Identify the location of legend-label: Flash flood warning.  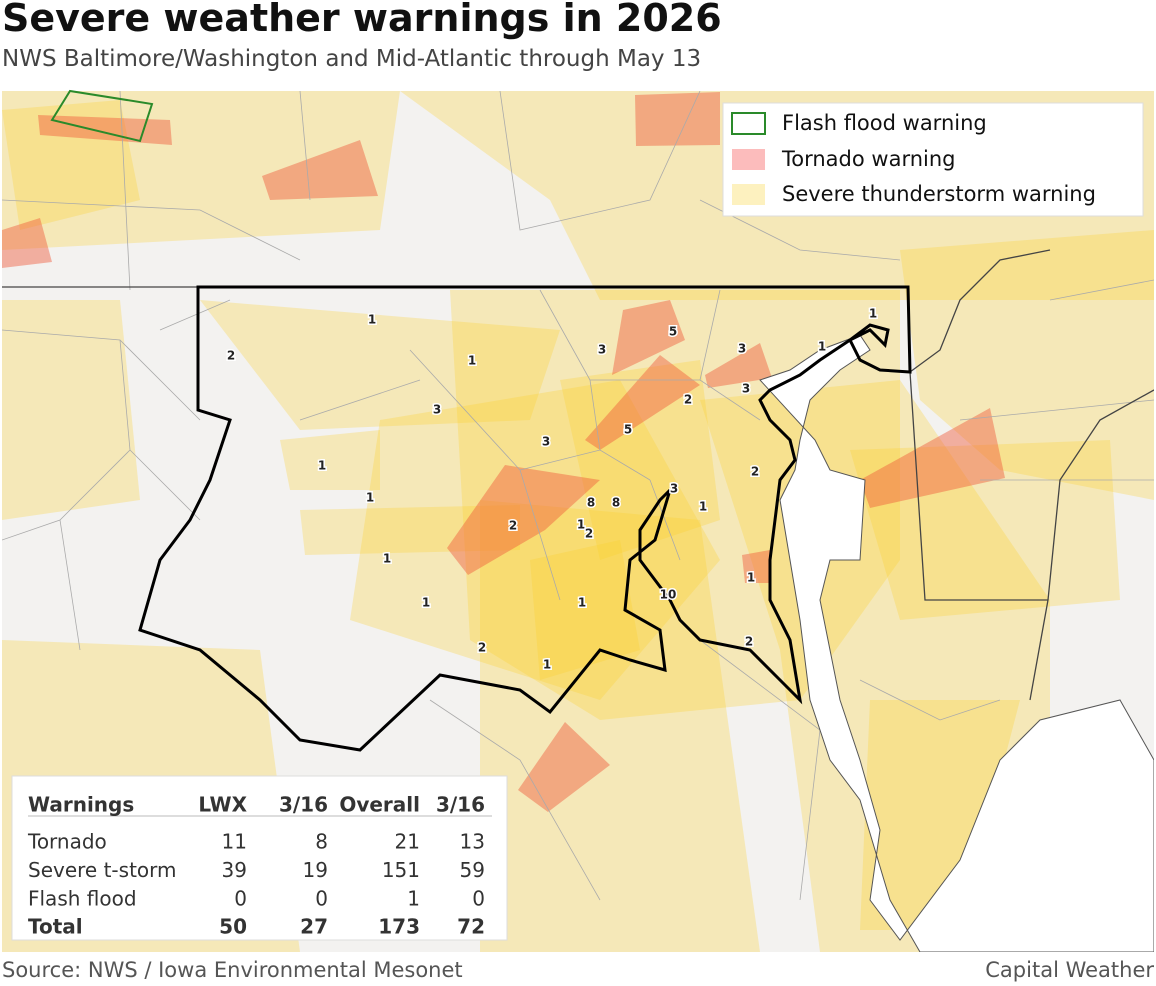
(884, 123).